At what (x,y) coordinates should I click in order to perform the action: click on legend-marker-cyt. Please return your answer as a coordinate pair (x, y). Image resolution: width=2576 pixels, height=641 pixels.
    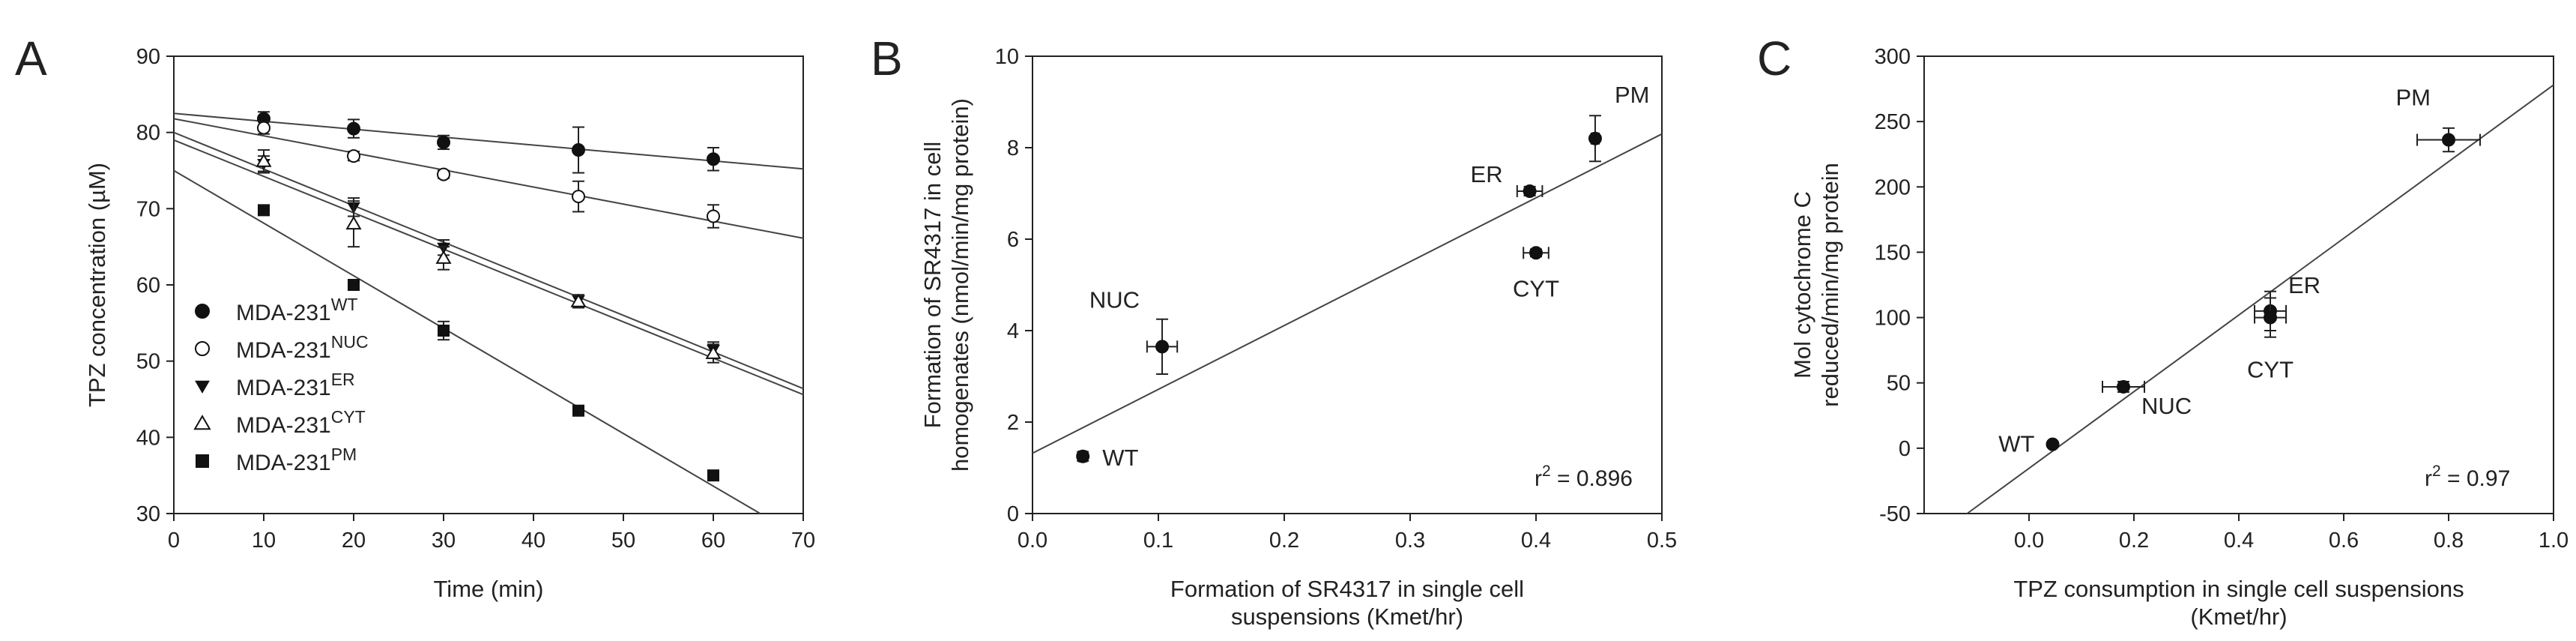
    Looking at the image, I should click on (202, 422).